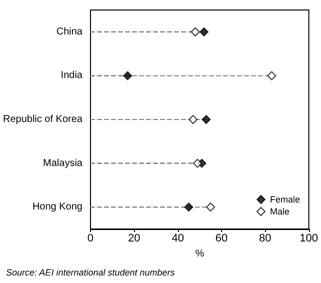 The width and height of the screenshot is (321, 283). I want to click on y-tick-label: India, so click(71, 76).